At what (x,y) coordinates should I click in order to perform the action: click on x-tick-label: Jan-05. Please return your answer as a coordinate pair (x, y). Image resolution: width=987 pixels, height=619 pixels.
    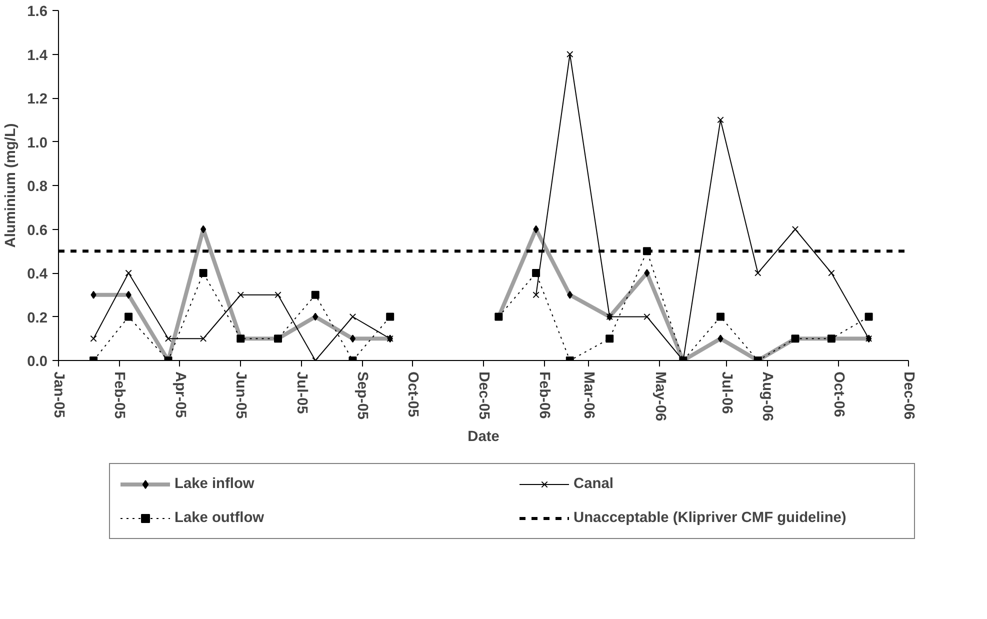
    Looking at the image, I should click on (58, 395).